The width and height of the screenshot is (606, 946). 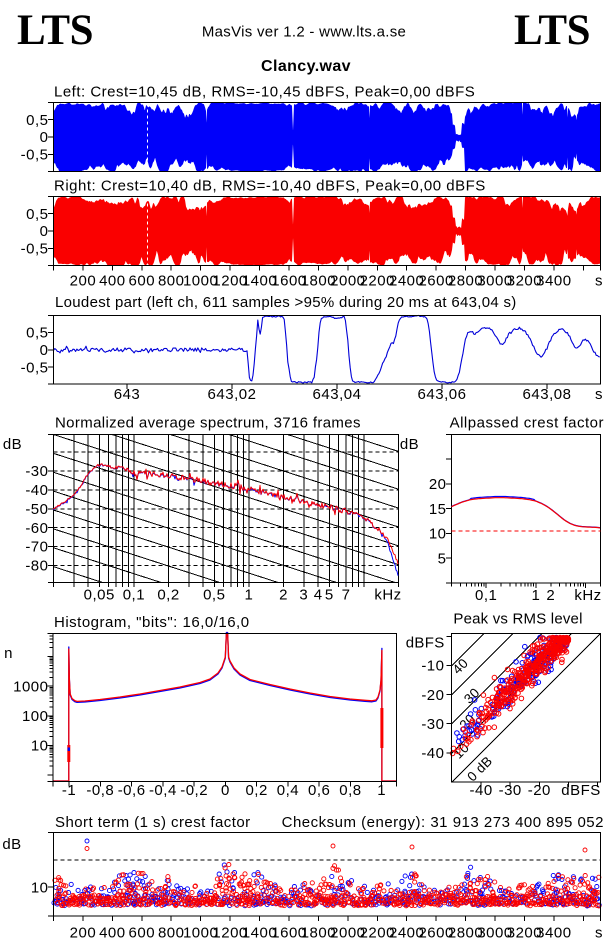 I want to click on svg-text: MasVis ver 1.2 - www.lts.a.se, so click(x=304, y=32).